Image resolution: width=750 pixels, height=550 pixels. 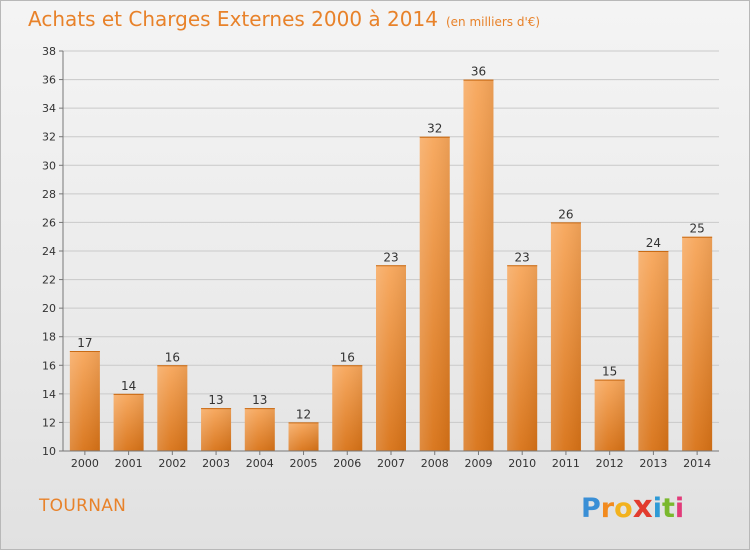 I want to click on y-tick-label: 14, so click(x=49, y=394).